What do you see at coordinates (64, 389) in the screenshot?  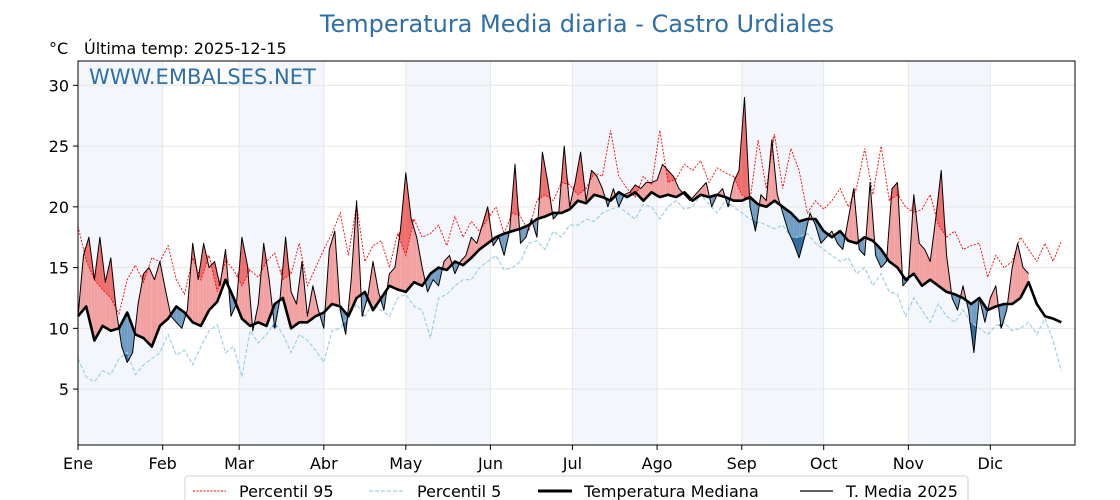 I see `y-tick-label: 5` at bounding box center [64, 389].